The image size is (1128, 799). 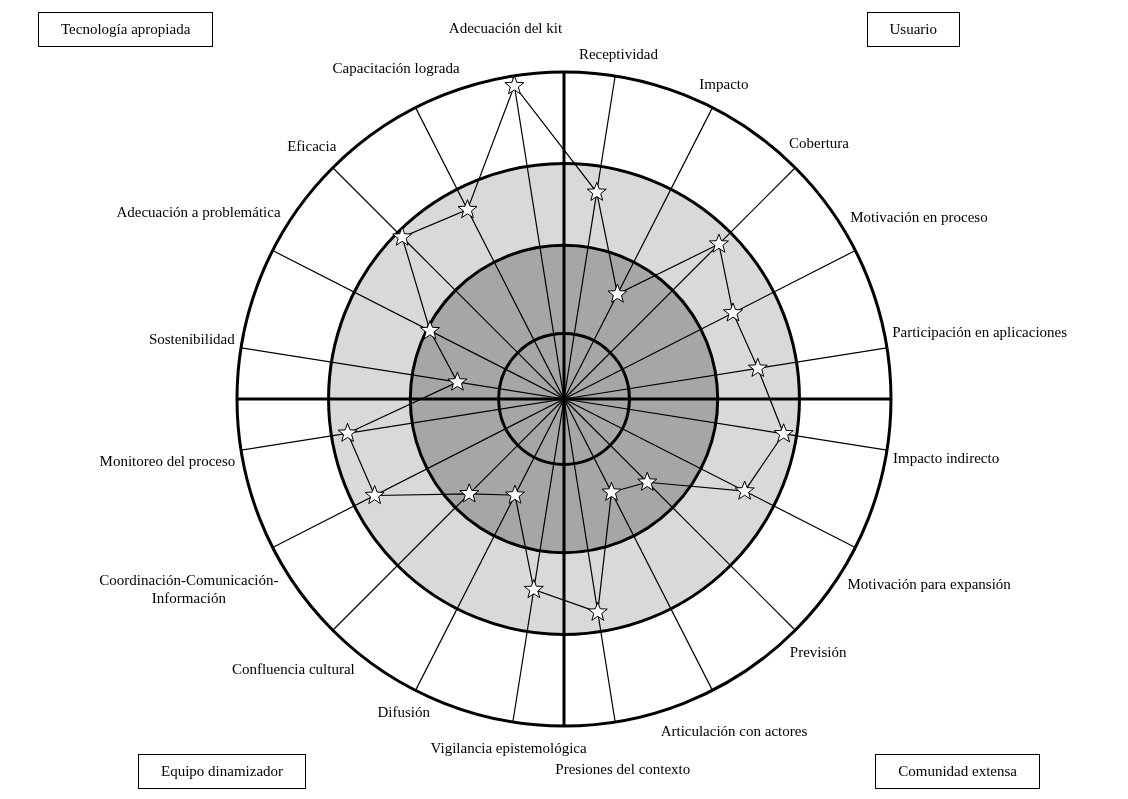 What do you see at coordinates (189, 589) in the screenshot?
I see `spoke-label: Coordinación-Comunicación-Información` at bounding box center [189, 589].